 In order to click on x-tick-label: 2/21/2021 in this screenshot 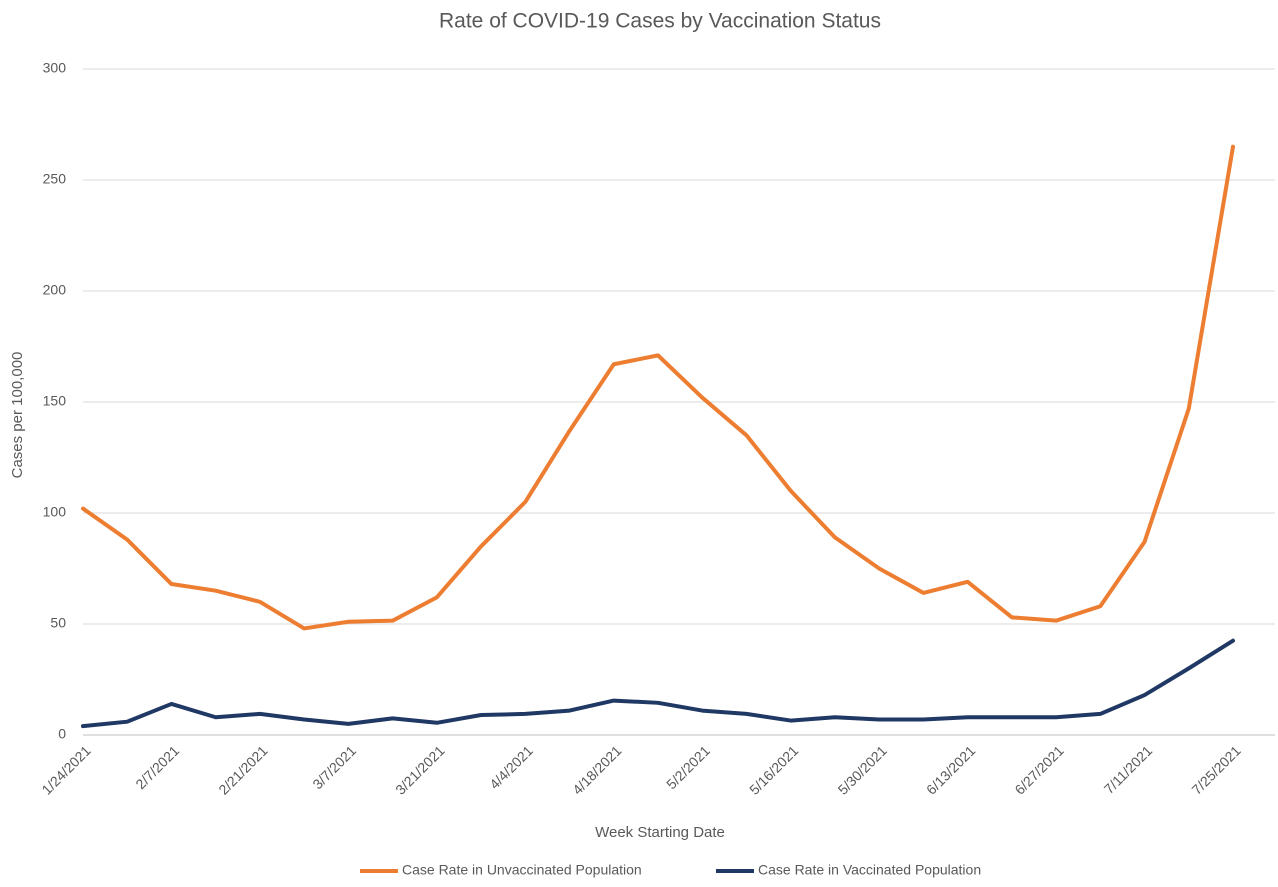, I will do `click(243, 770)`.